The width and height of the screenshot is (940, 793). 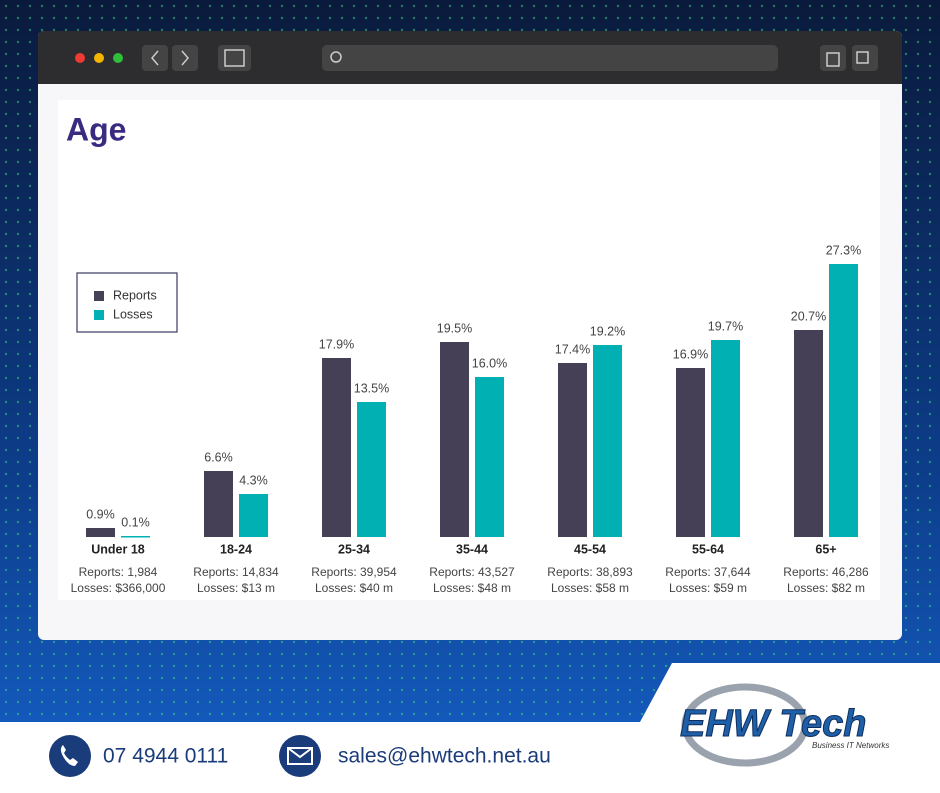 What do you see at coordinates (118, 549) in the screenshot?
I see `x-tick-label: Under 18` at bounding box center [118, 549].